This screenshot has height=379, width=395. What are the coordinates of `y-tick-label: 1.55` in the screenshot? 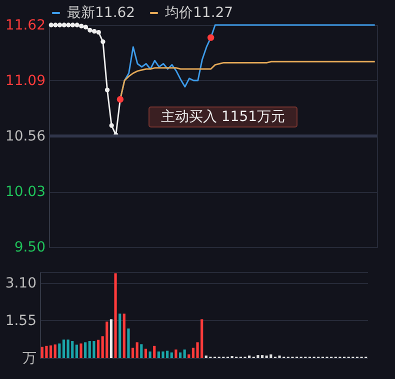 It's located at (20, 320).